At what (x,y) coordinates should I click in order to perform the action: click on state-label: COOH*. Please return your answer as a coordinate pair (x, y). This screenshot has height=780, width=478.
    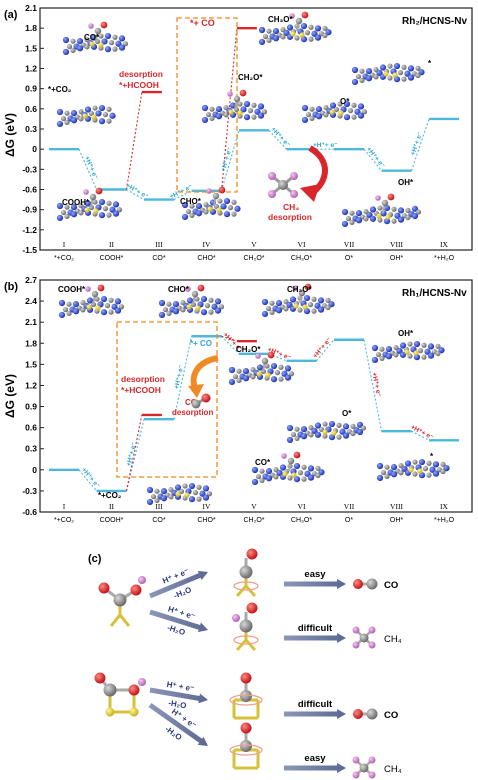
    Looking at the image, I should click on (112, 258).